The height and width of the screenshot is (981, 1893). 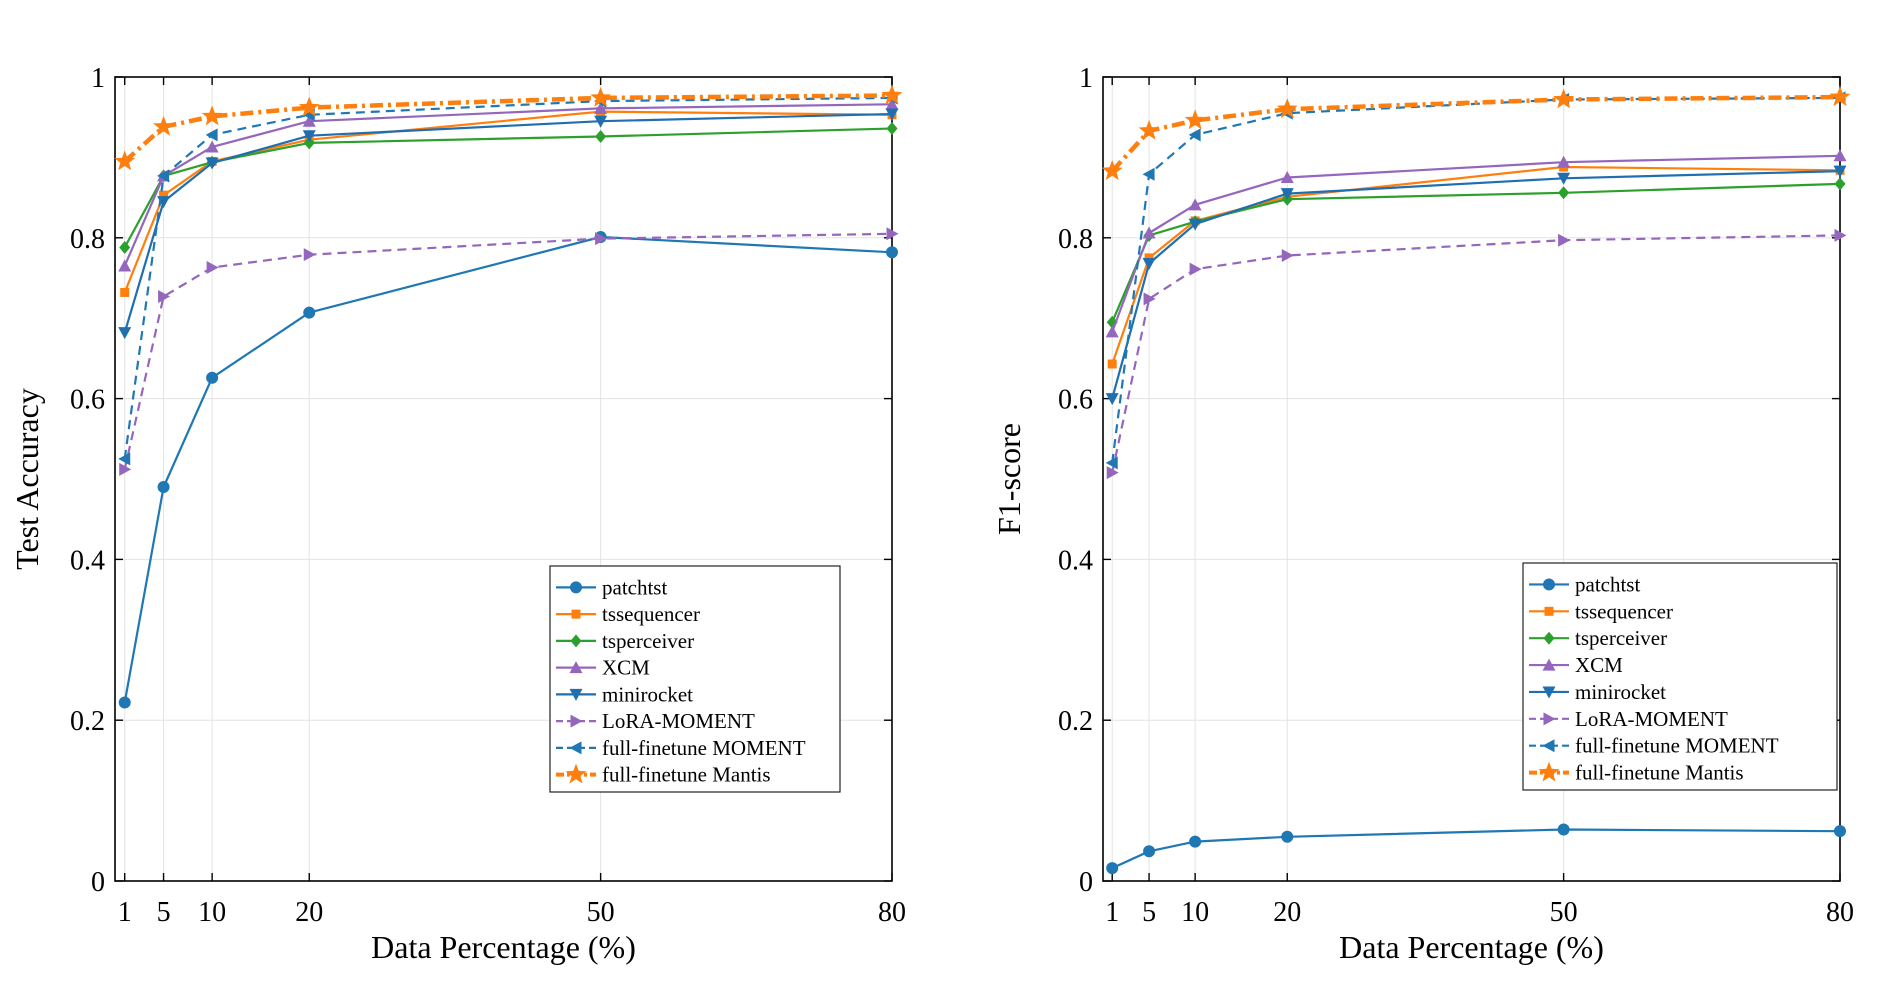 I want to click on series-patchtst, so click(x=1476, y=849).